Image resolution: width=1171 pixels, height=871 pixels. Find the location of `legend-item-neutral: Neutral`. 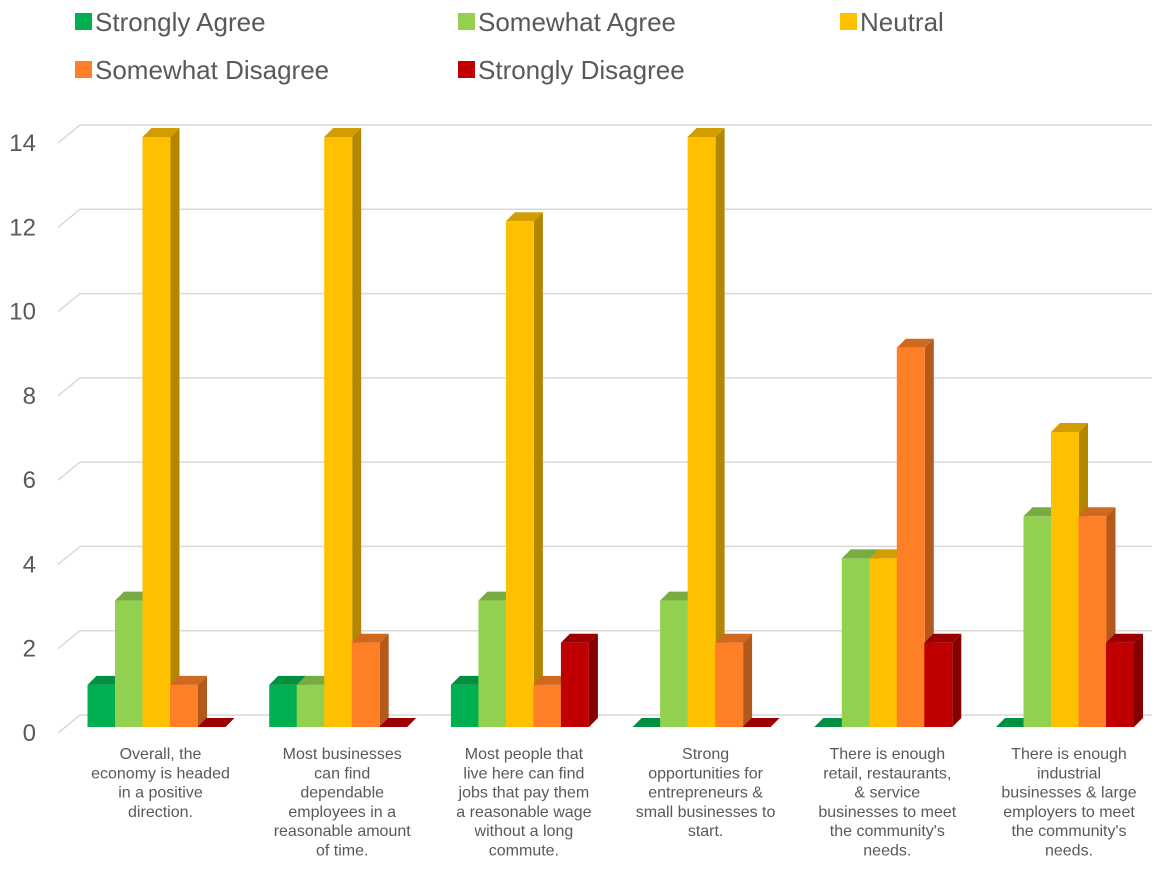

legend-item-neutral: Neutral is located at coordinates (892, 22).